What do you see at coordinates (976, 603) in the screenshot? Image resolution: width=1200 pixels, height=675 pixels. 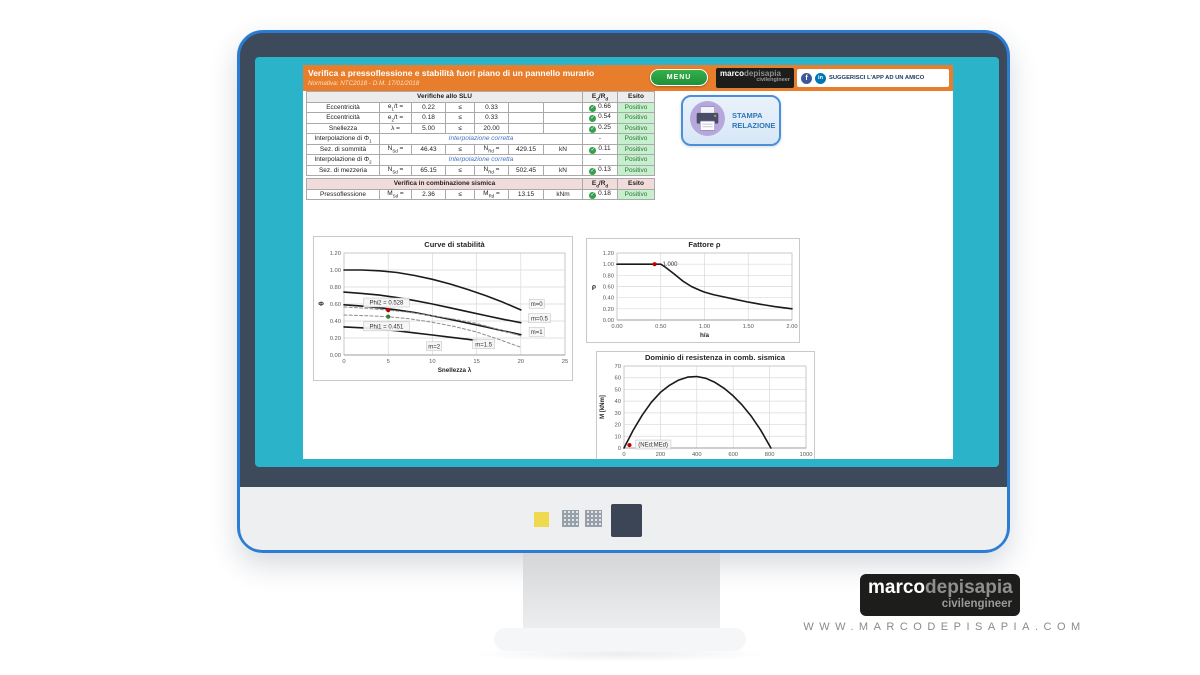 I see `footer-brand-sub: civilengineer` at bounding box center [976, 603].